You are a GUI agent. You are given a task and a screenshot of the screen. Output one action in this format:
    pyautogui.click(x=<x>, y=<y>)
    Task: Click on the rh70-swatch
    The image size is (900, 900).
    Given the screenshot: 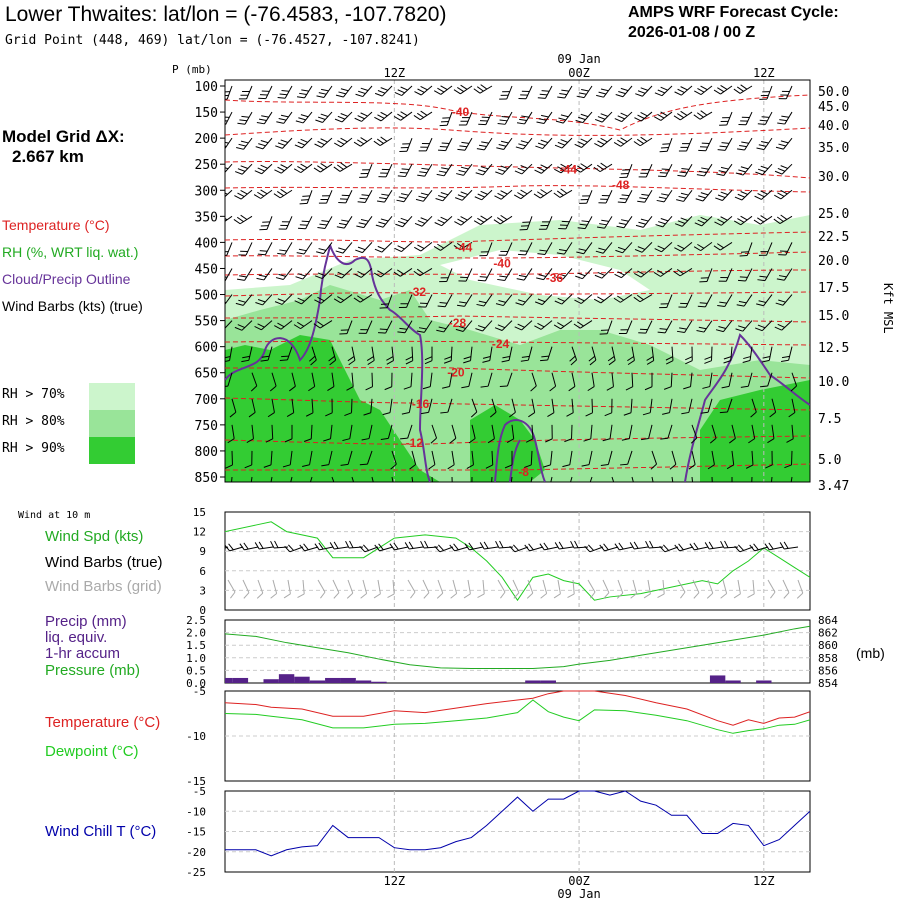 What is the action you would take?
    pyautogui.click(x=112, y=396)
    